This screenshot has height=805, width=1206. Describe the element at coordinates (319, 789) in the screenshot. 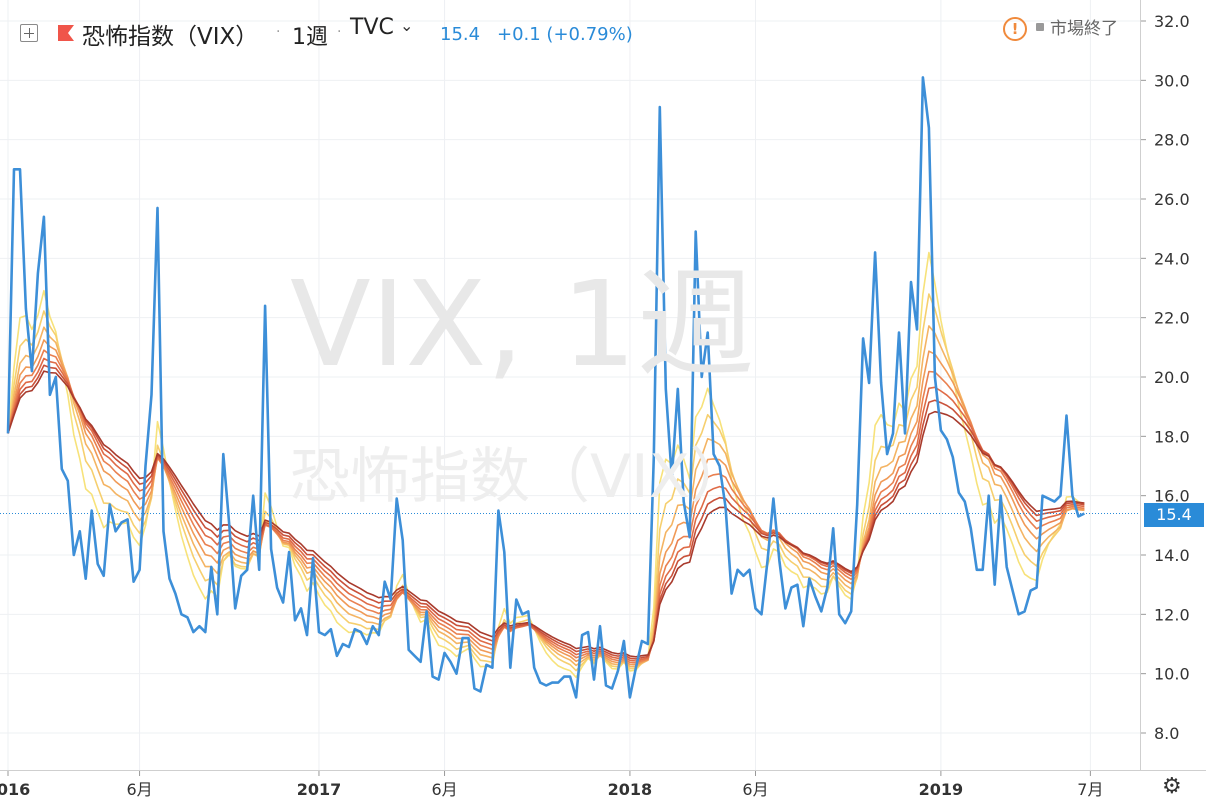

I see `x-tick-label: 2017` at that location.